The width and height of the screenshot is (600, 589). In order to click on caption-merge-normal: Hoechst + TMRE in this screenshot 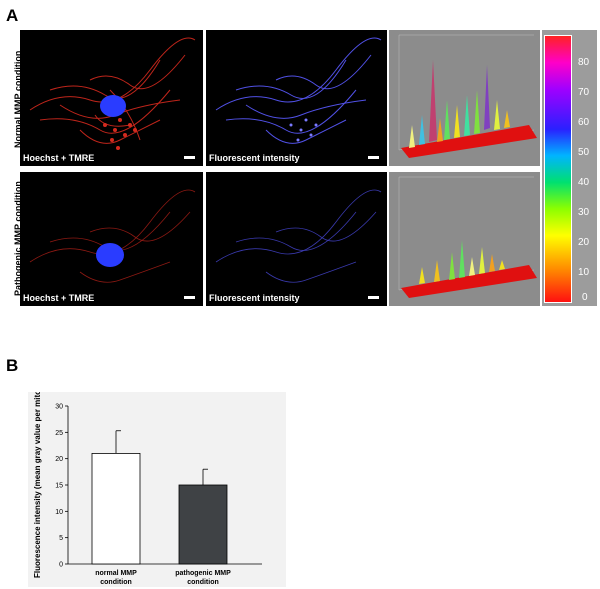, I will do `click(59, 158)`.